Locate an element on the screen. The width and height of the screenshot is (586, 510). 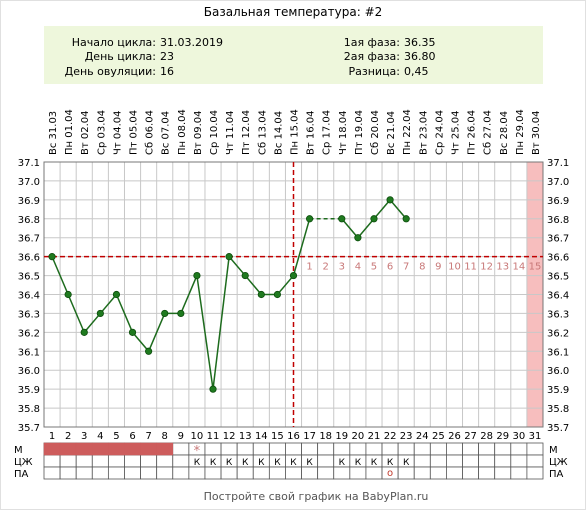
y-tick-label-left: 36.1 is located at coordinates (29, 352).